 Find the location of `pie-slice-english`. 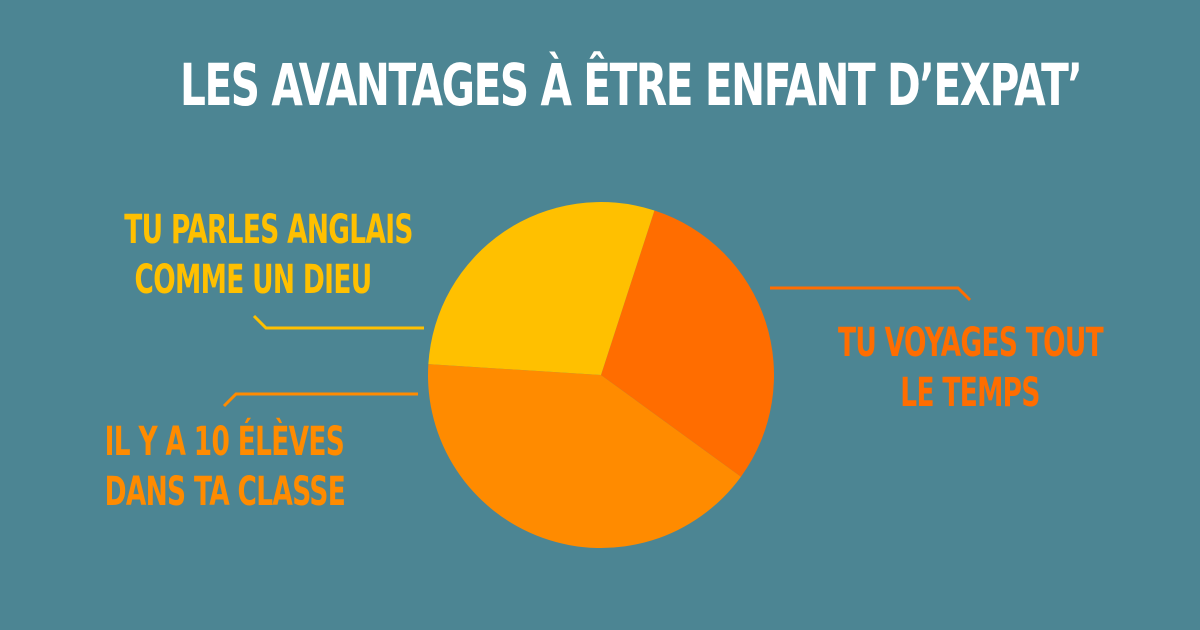

pie-slice-english is located at coordinates (541, 288).